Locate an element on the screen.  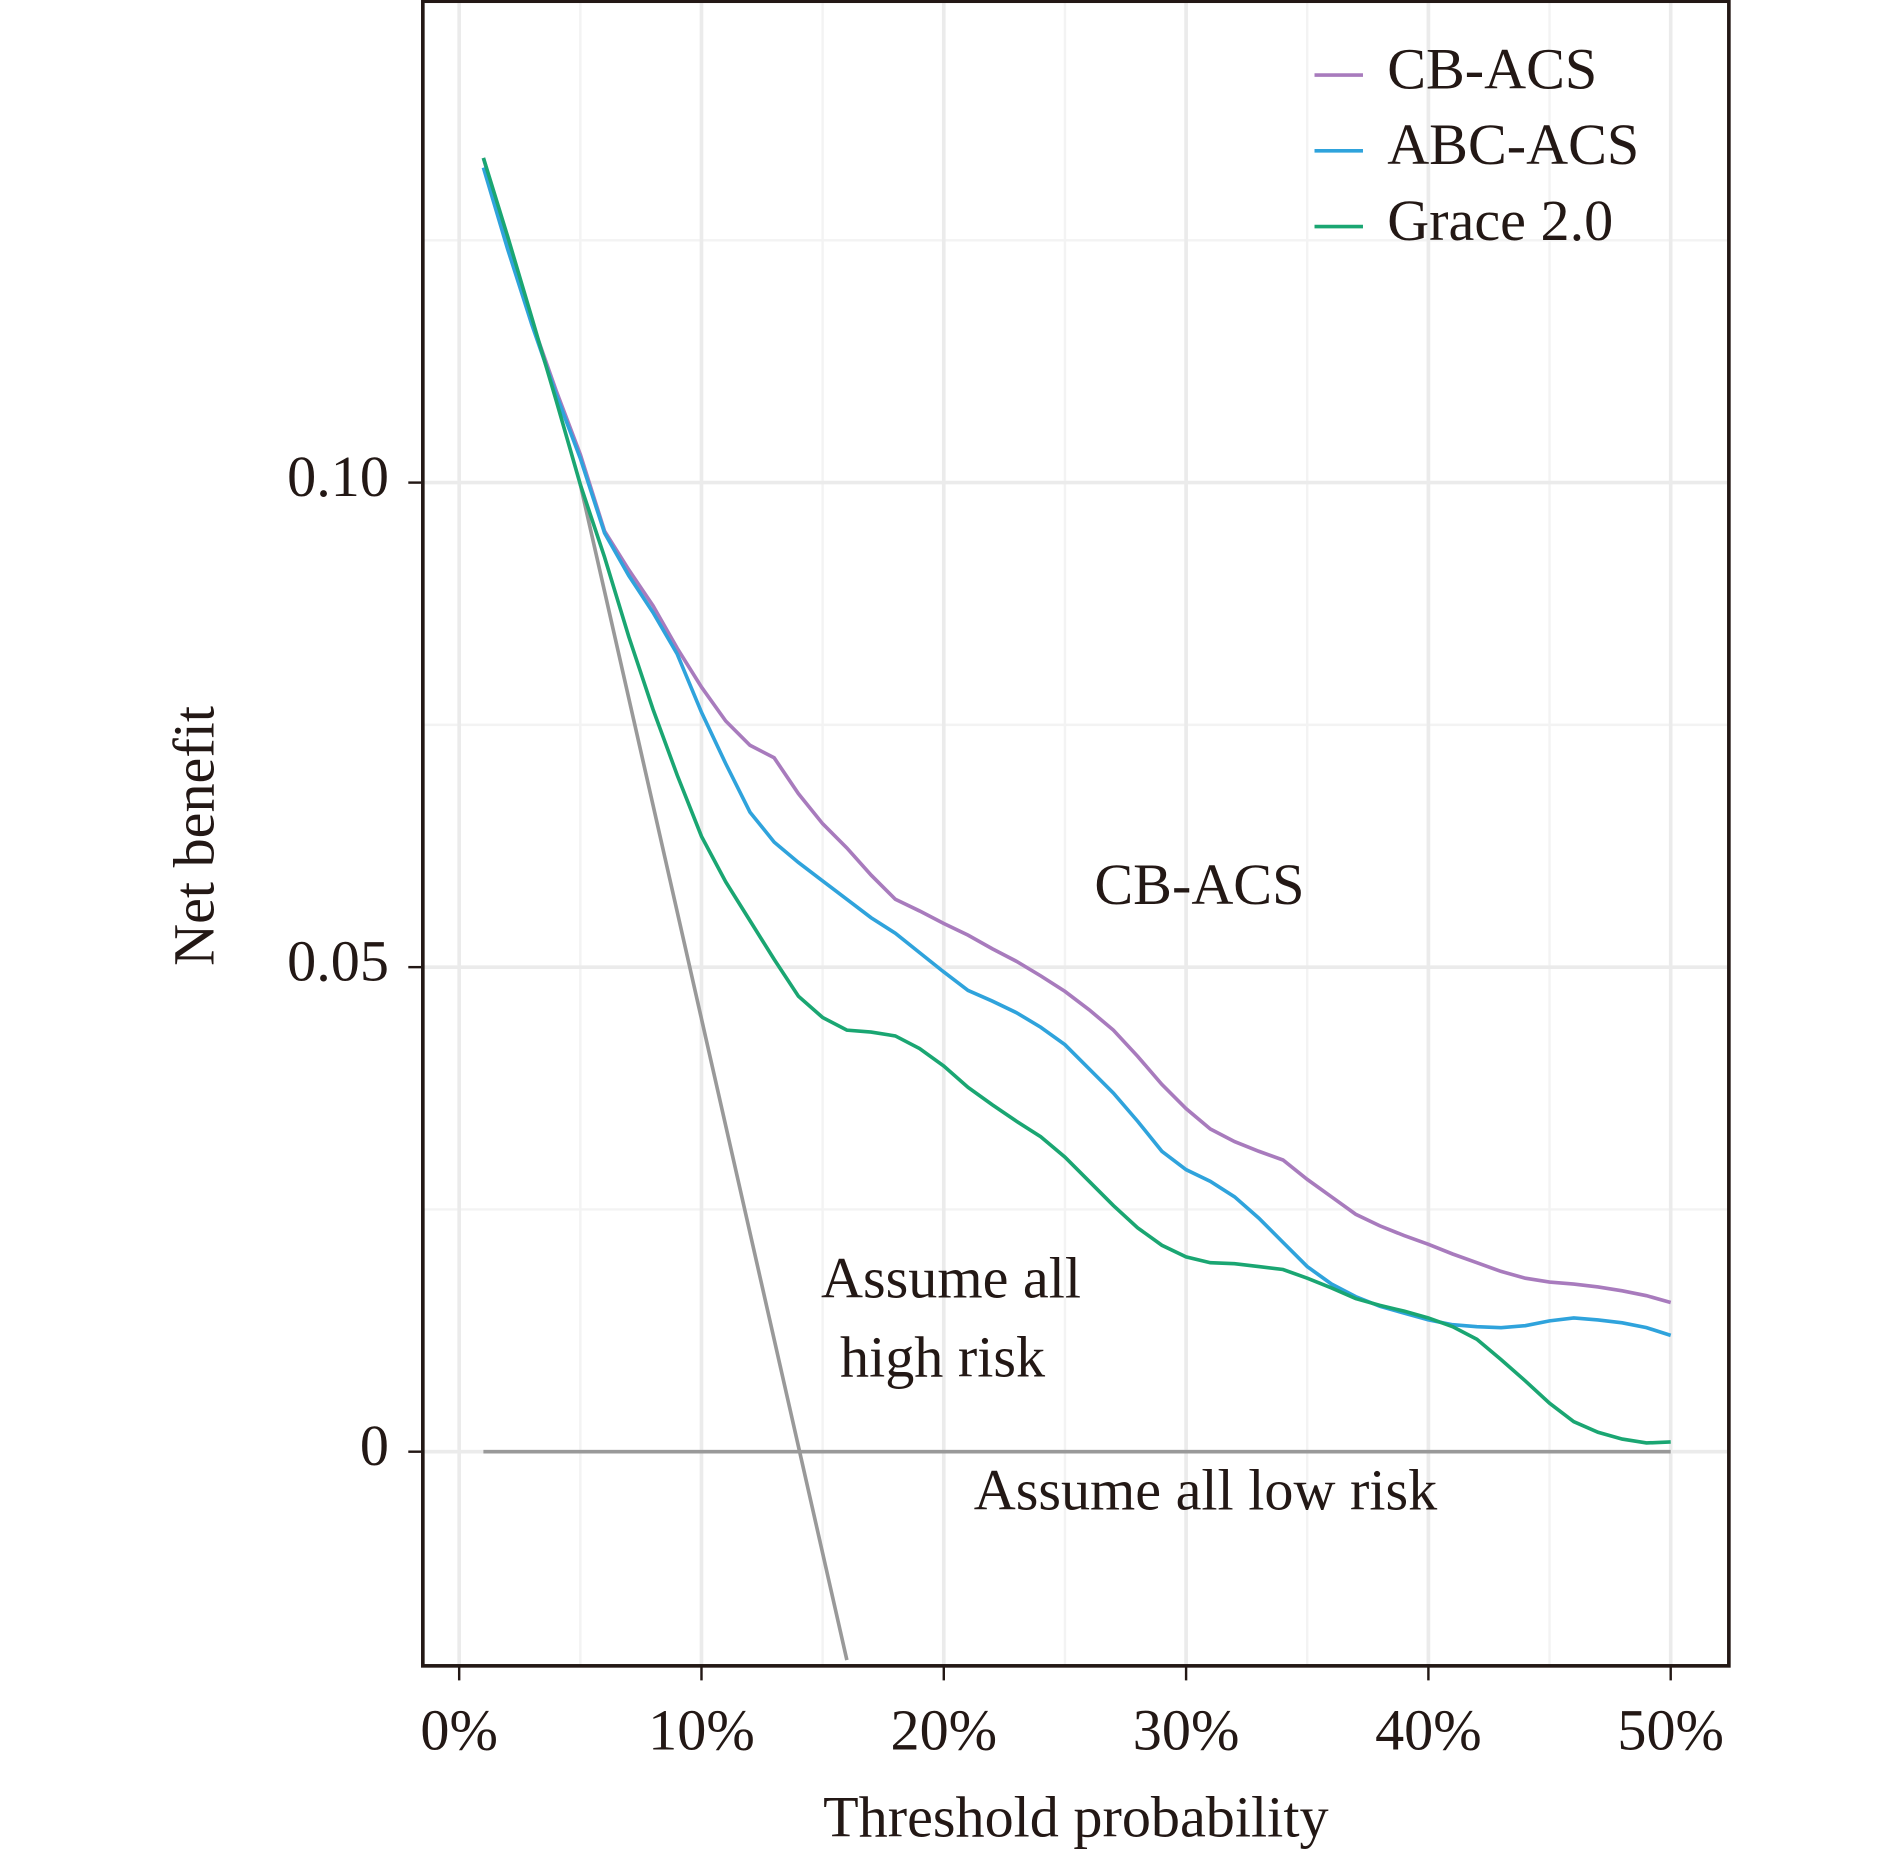
reference-label: Assume all low risk is located at coordinates (1206, 1490).